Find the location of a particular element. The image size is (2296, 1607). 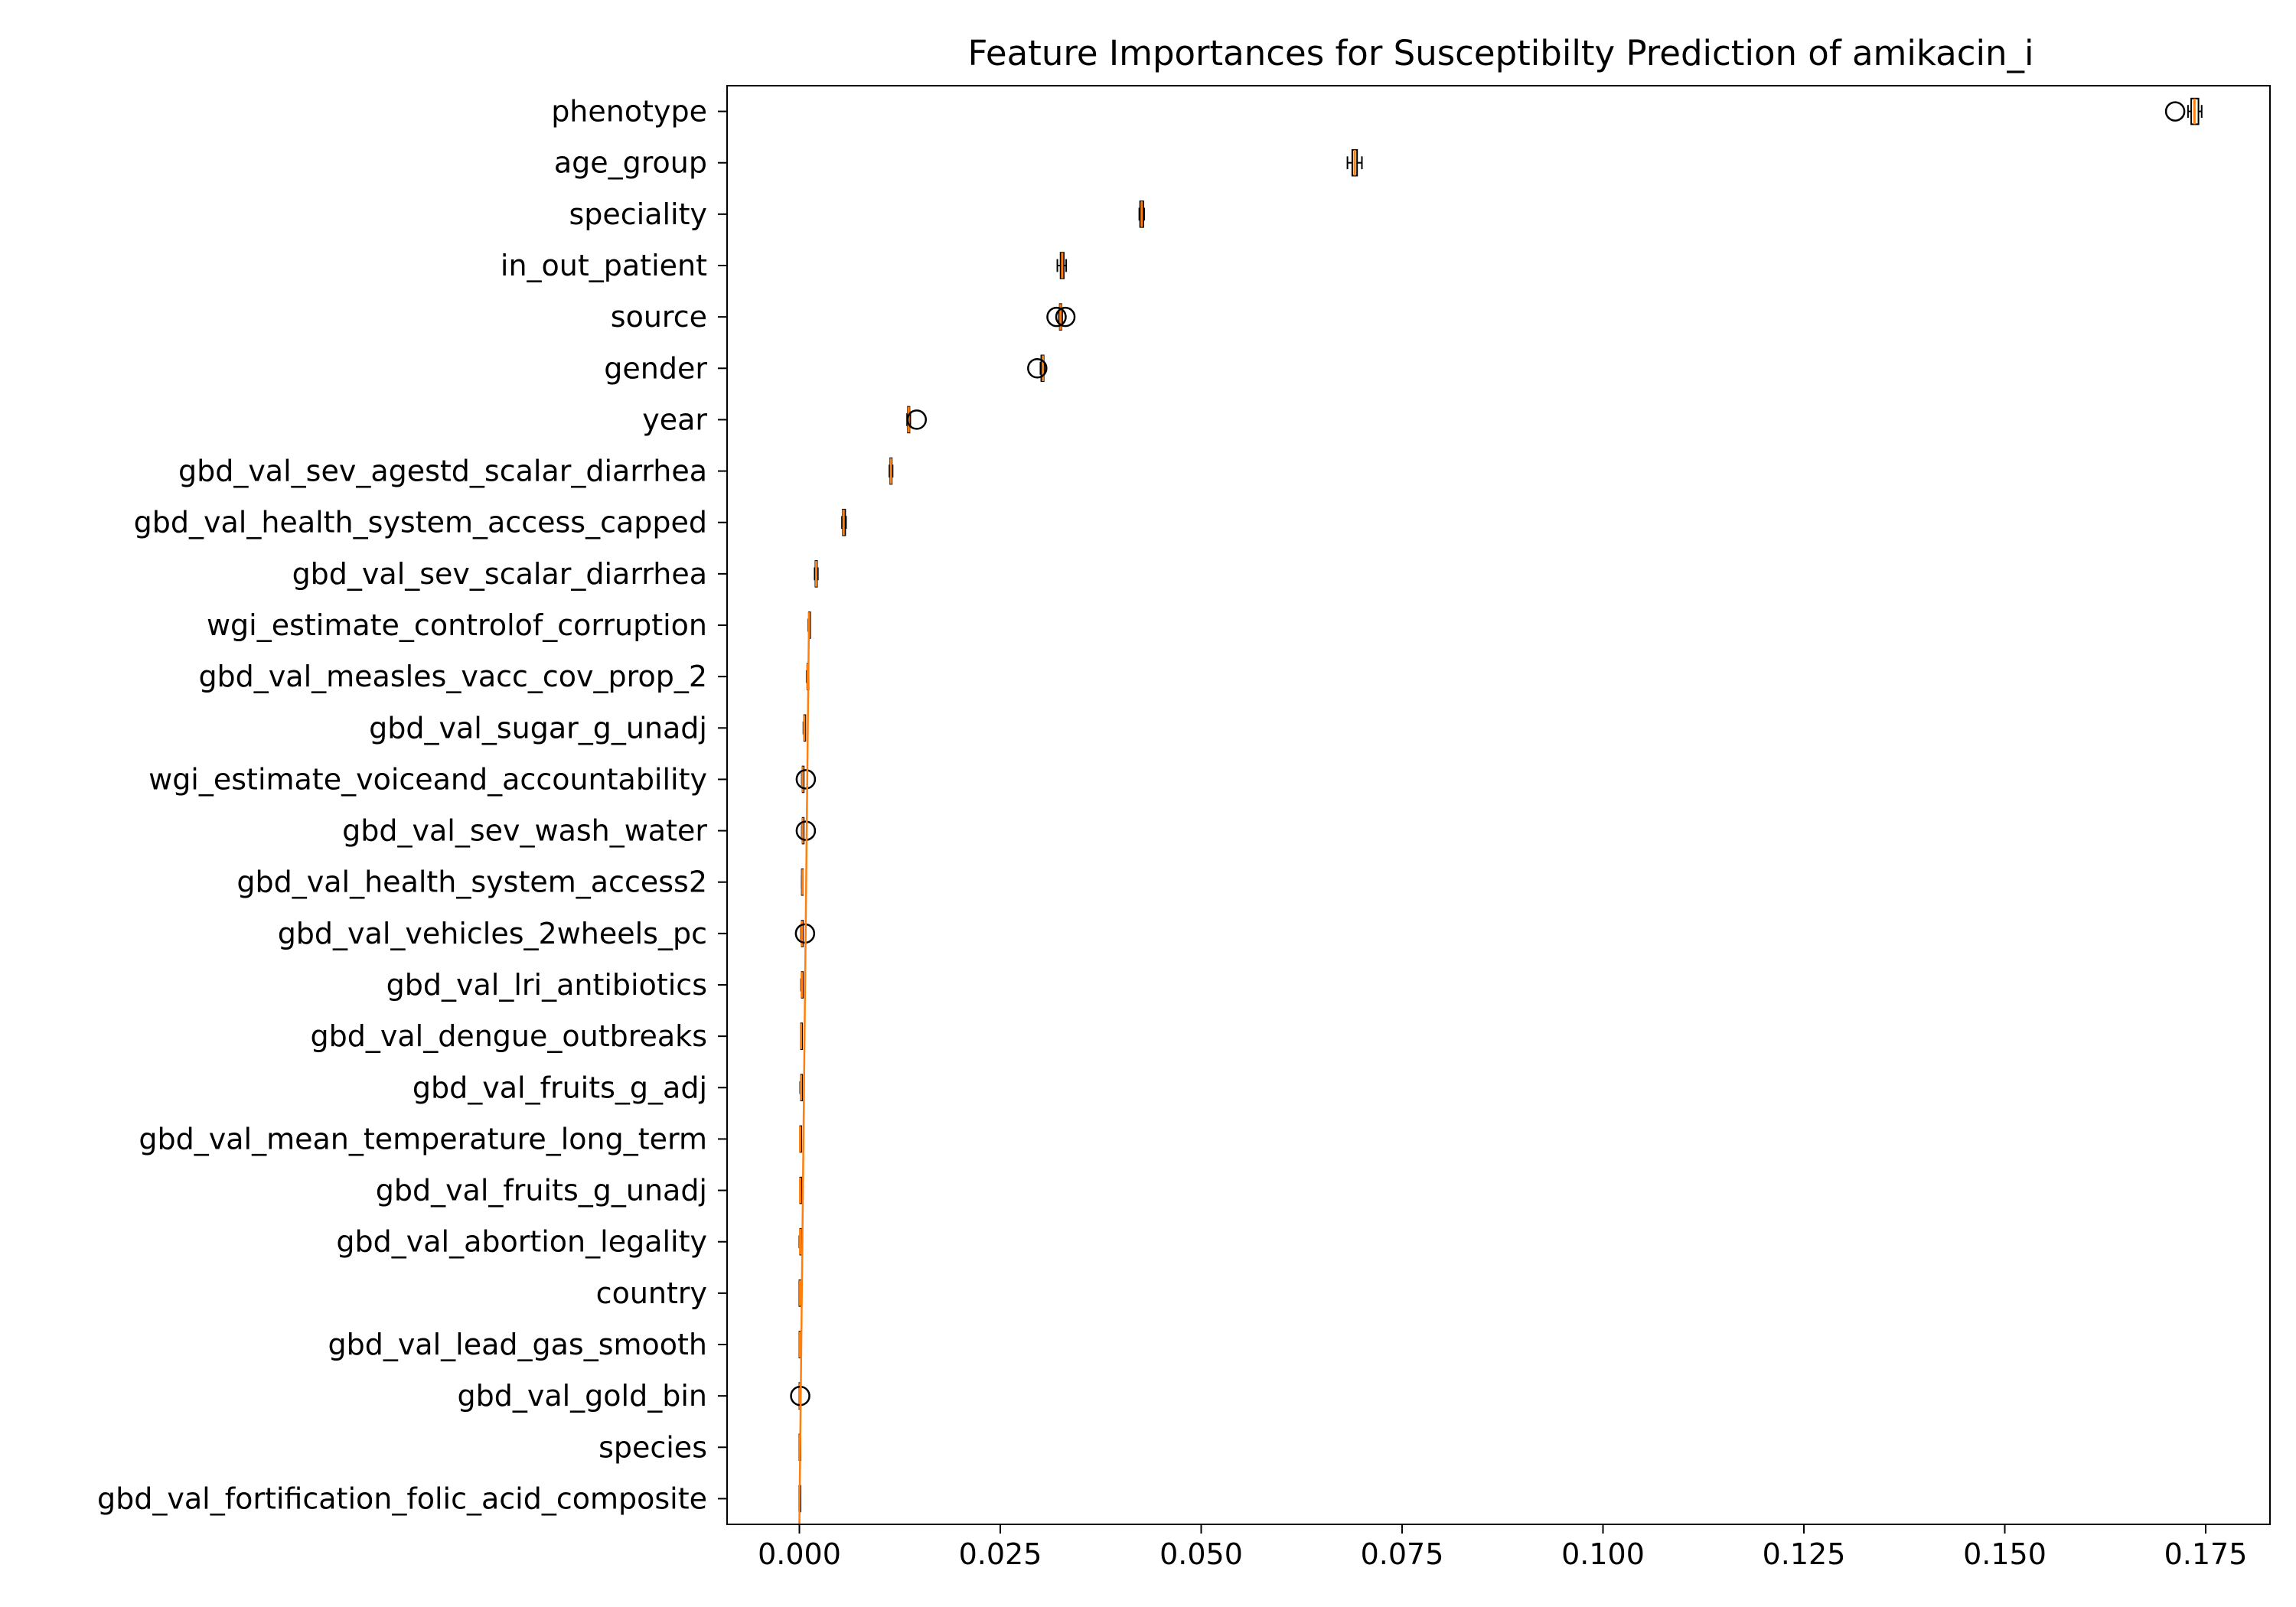

y-tick-label: species is located at coordinates (652, 1447).